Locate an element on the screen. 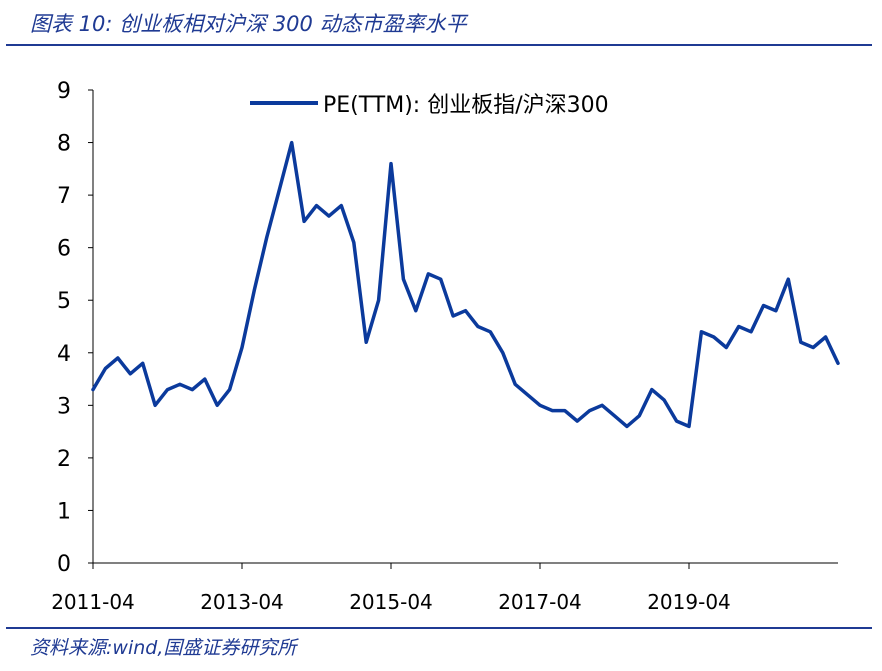  x-tick-labels: 2011-04 2013-04 2015-04 2017-04 2019-04 is located at coordinates (391, 602).